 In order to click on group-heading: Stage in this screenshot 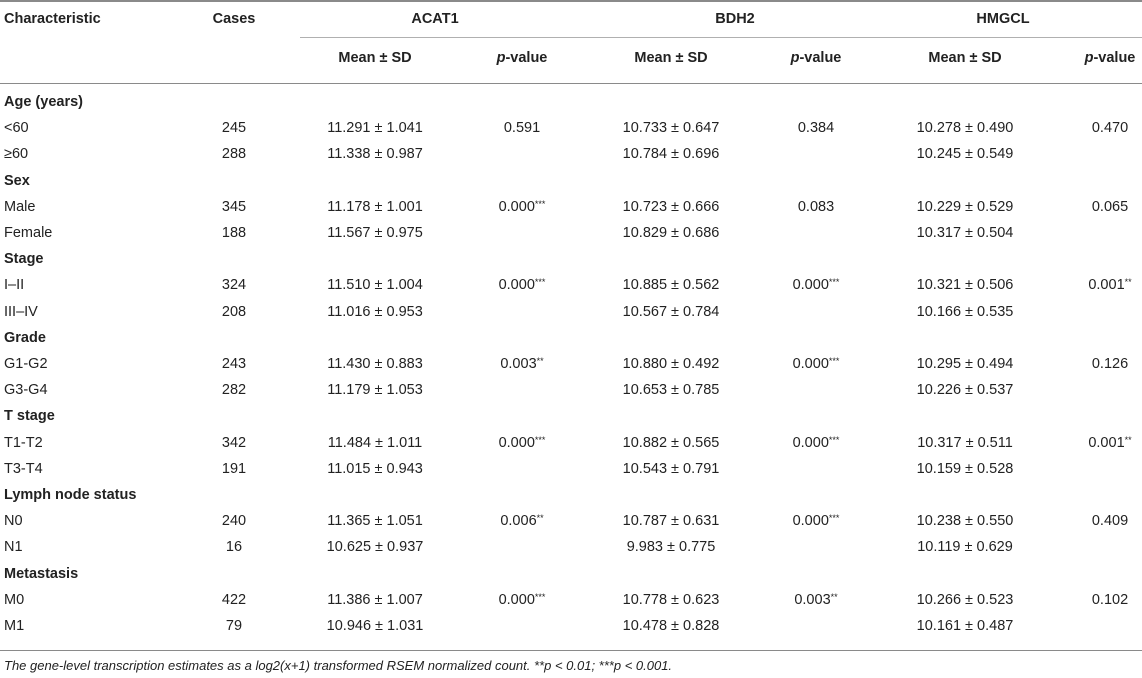, I will do `click(24, 259)`.